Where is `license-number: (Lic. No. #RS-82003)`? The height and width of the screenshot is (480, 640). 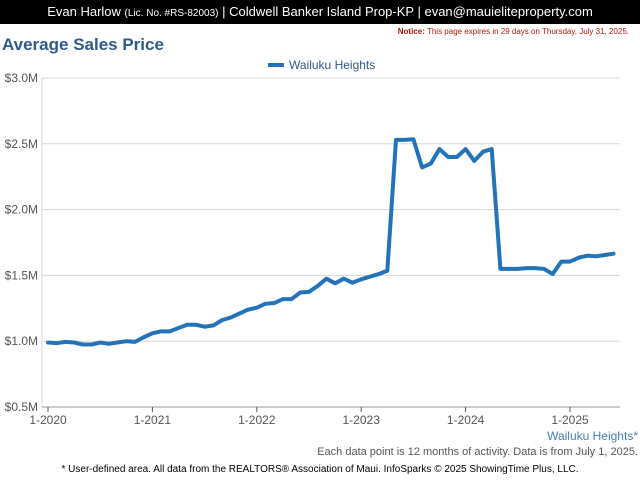 license-number: (Lic. No. #RS-82003) is located at coordinates (171, 13).